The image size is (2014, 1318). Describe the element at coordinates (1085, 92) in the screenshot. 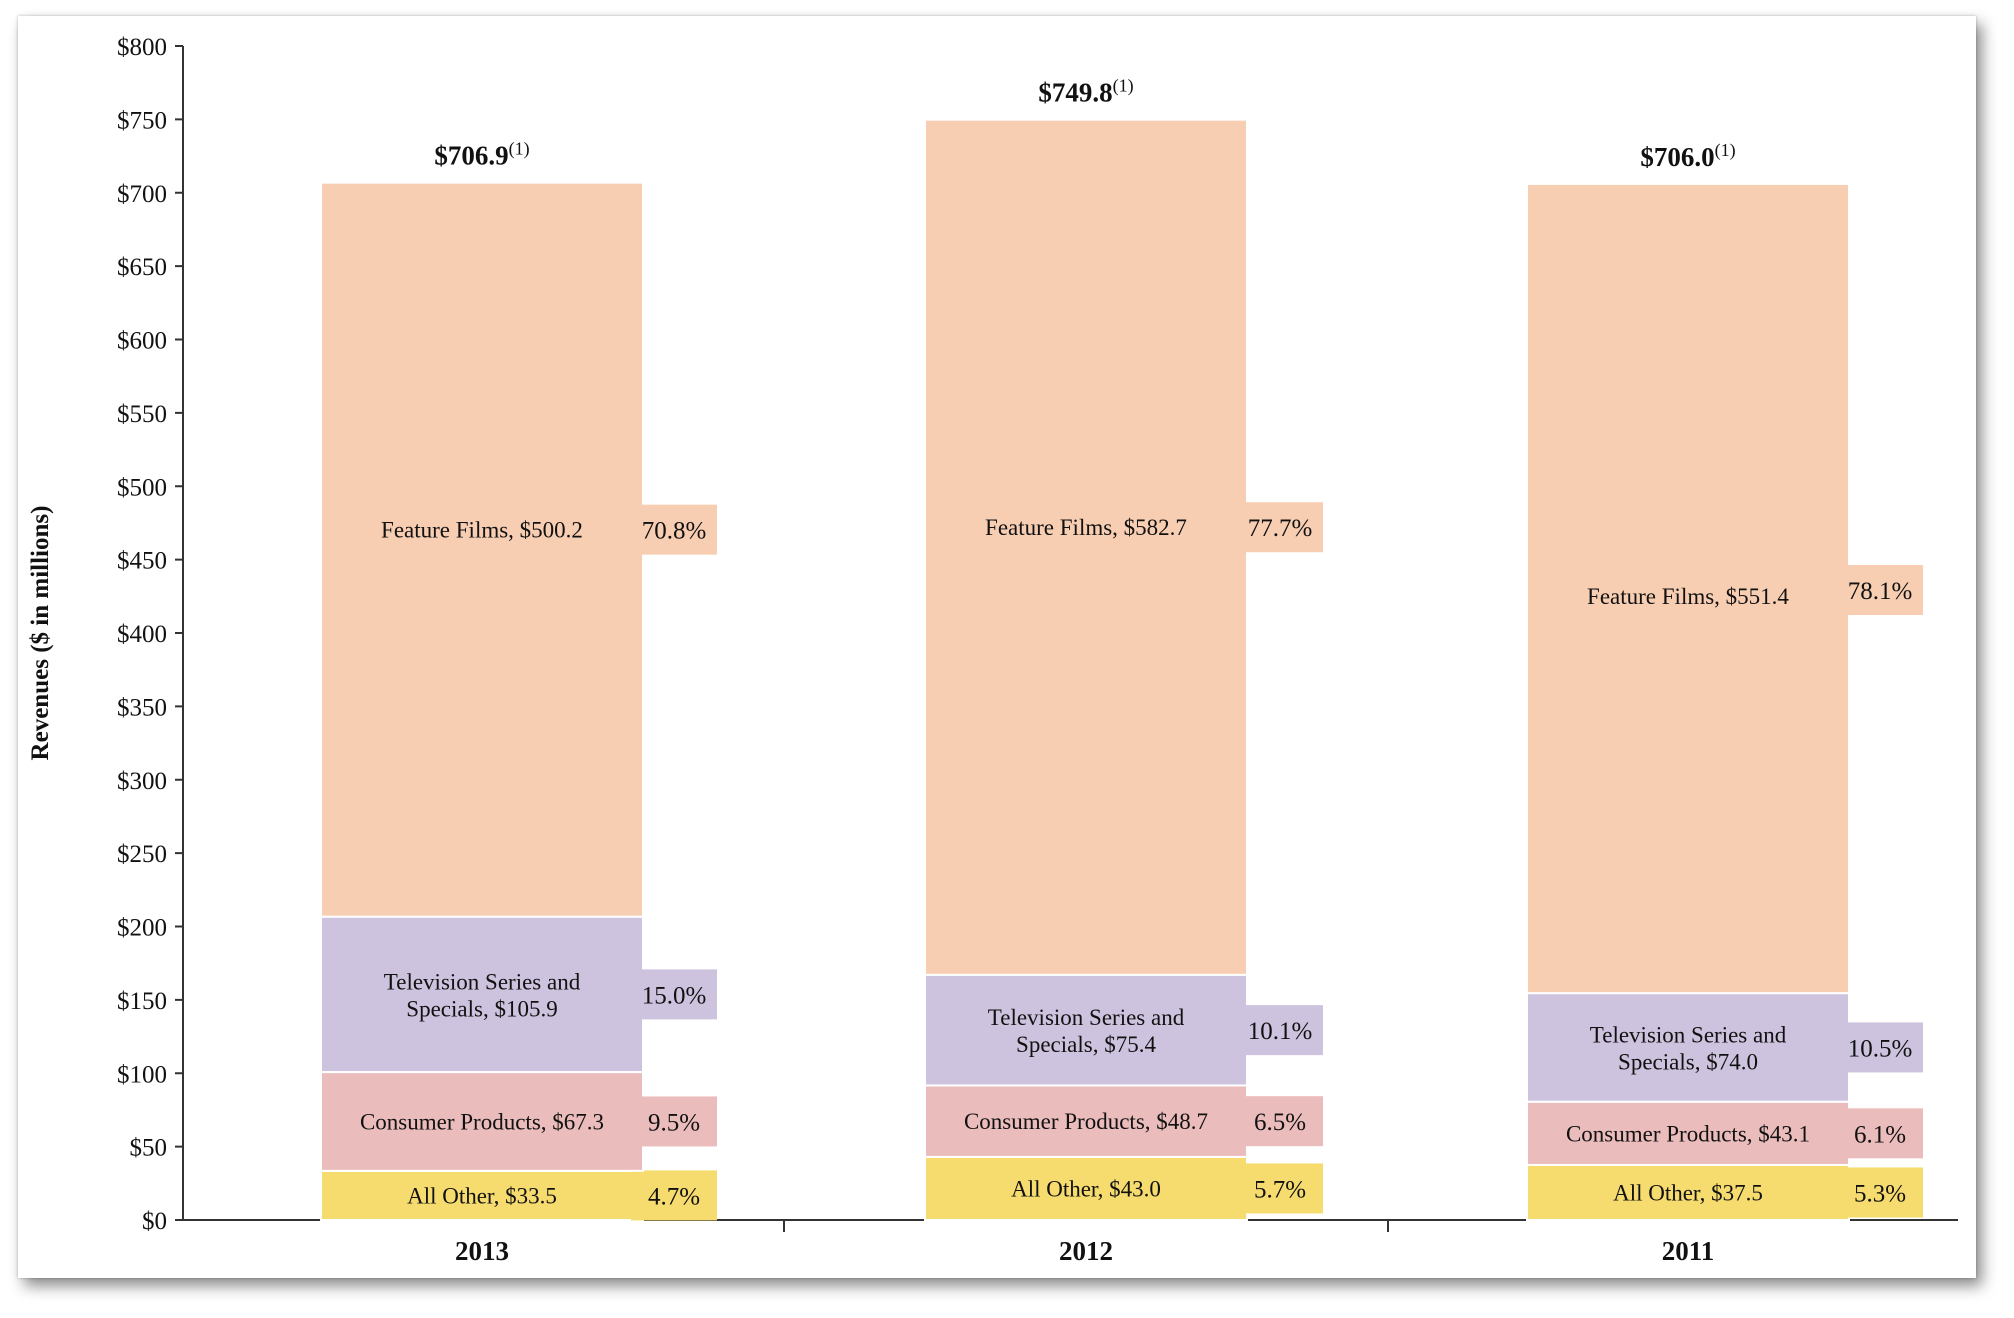

I see `bar-total-label: $749.8(1)` at that location.